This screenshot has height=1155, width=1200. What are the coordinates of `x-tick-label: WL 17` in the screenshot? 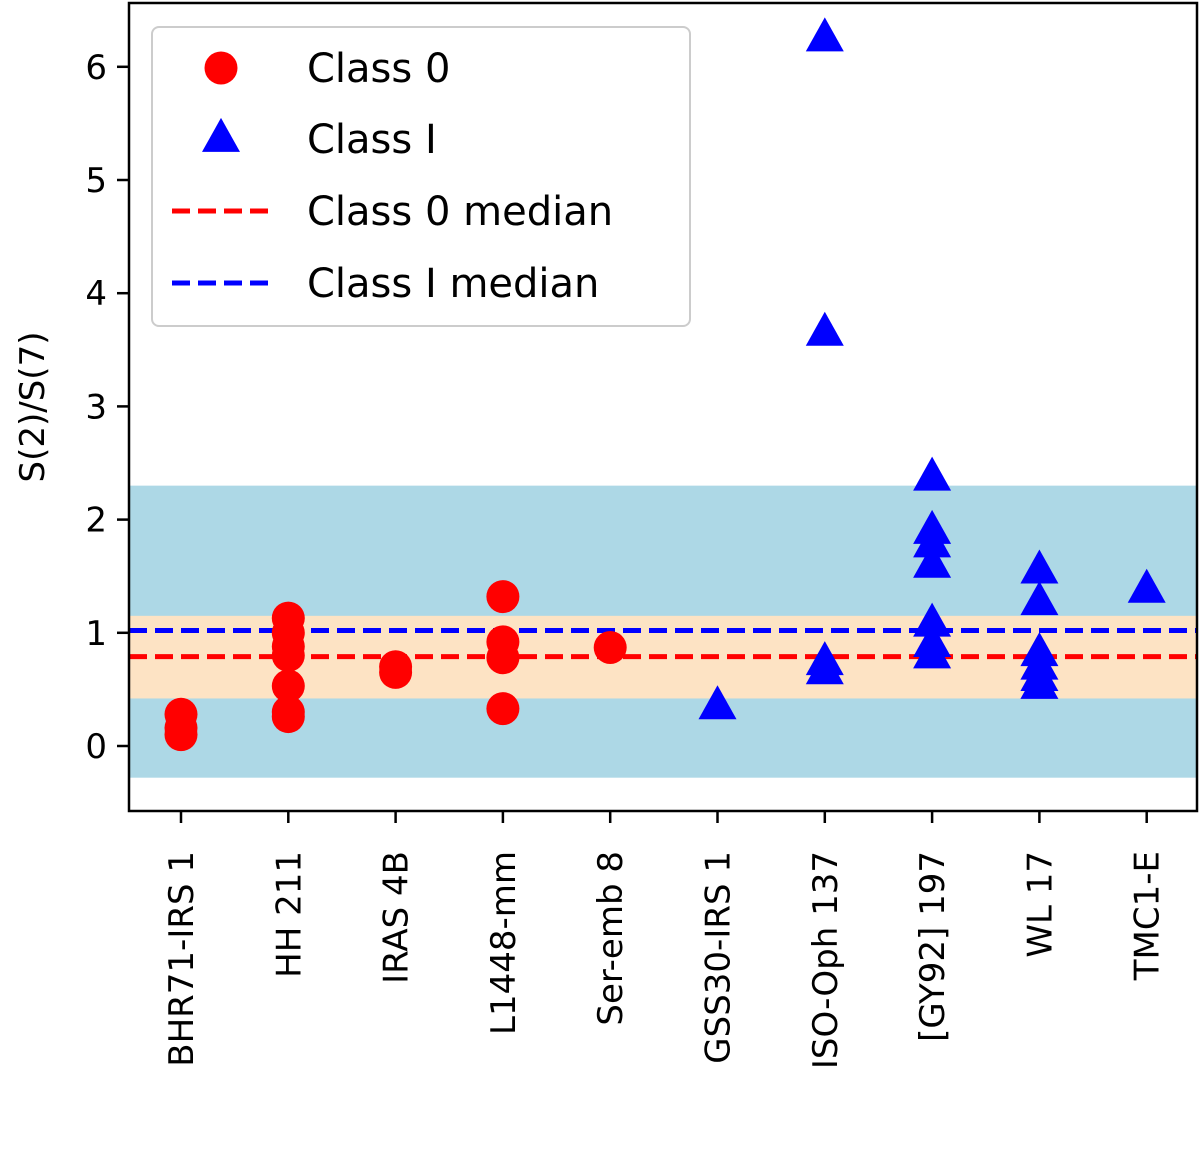 It's located at (1040, 904).